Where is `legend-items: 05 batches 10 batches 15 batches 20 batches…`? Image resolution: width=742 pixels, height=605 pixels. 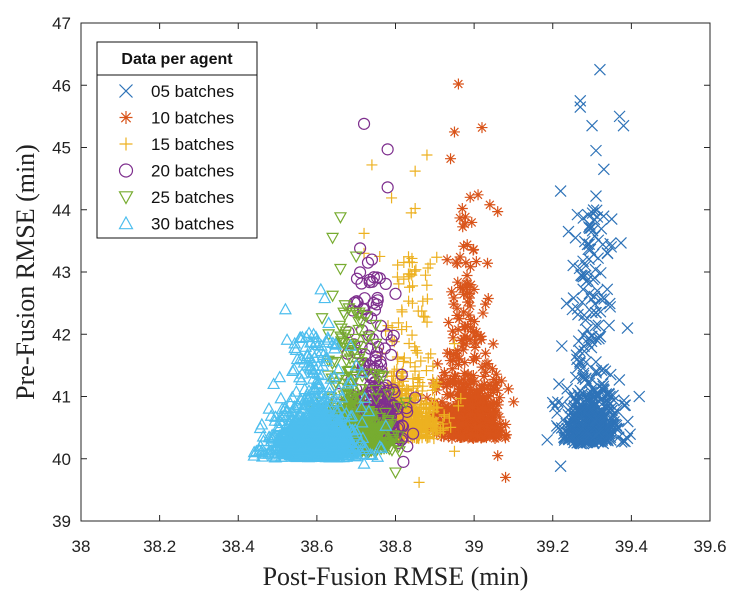
legend-items: 05 batches 10 batches 15 batches 20 batches… is located at coordinates (176, 158).